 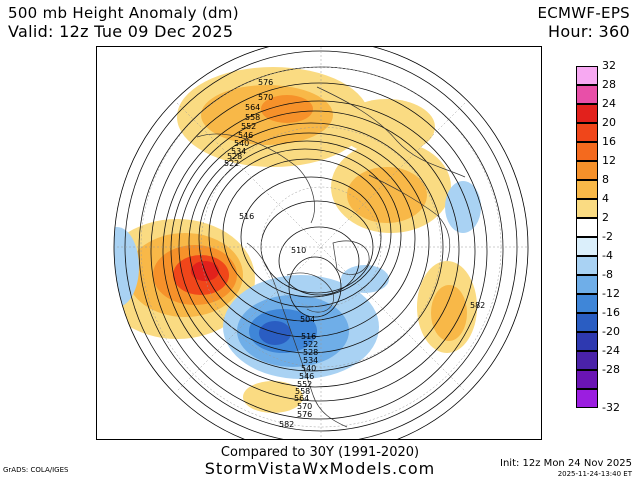 I want to click on coastline-greenland, so click(x=351, y=257).